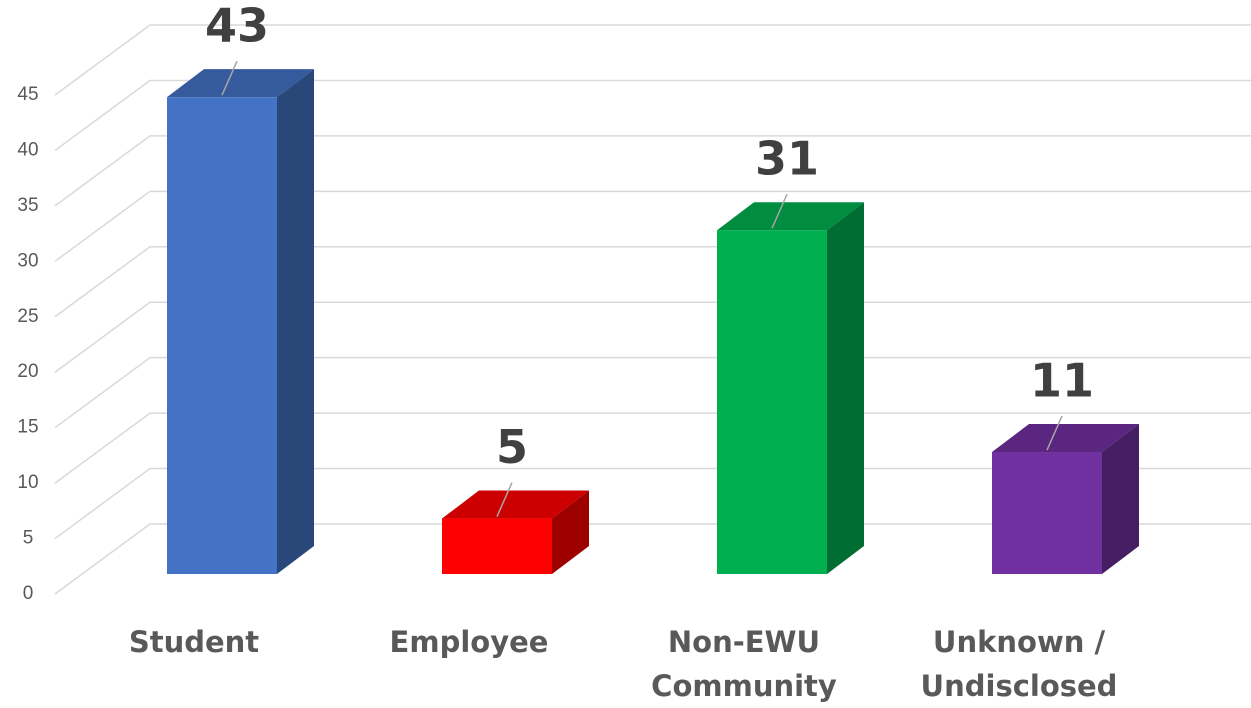 The image size is (1251, 708). What do you see at coordinates (194, 642) in the screenshot?
I see `x-tick-label: Student` at bounding box center [194, 642].